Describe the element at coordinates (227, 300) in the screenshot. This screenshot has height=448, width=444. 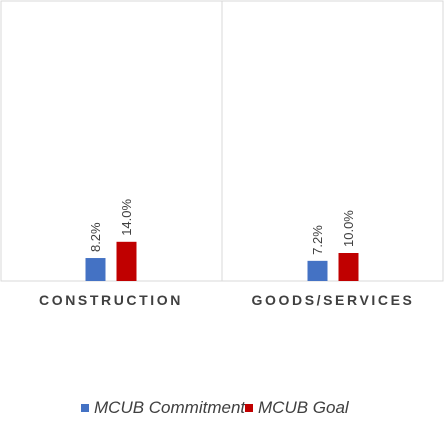
I see `x-axis-ticks: CONSTRUCTION GOODS/SERVICES` at that location.